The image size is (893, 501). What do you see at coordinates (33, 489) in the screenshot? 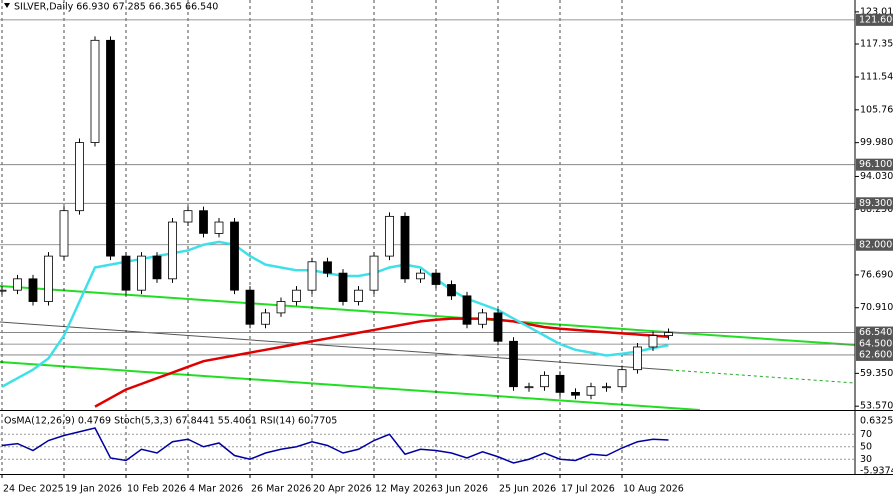
I see `x-tick-label: 24 Dec 2025` at bounding box center [33, 489].